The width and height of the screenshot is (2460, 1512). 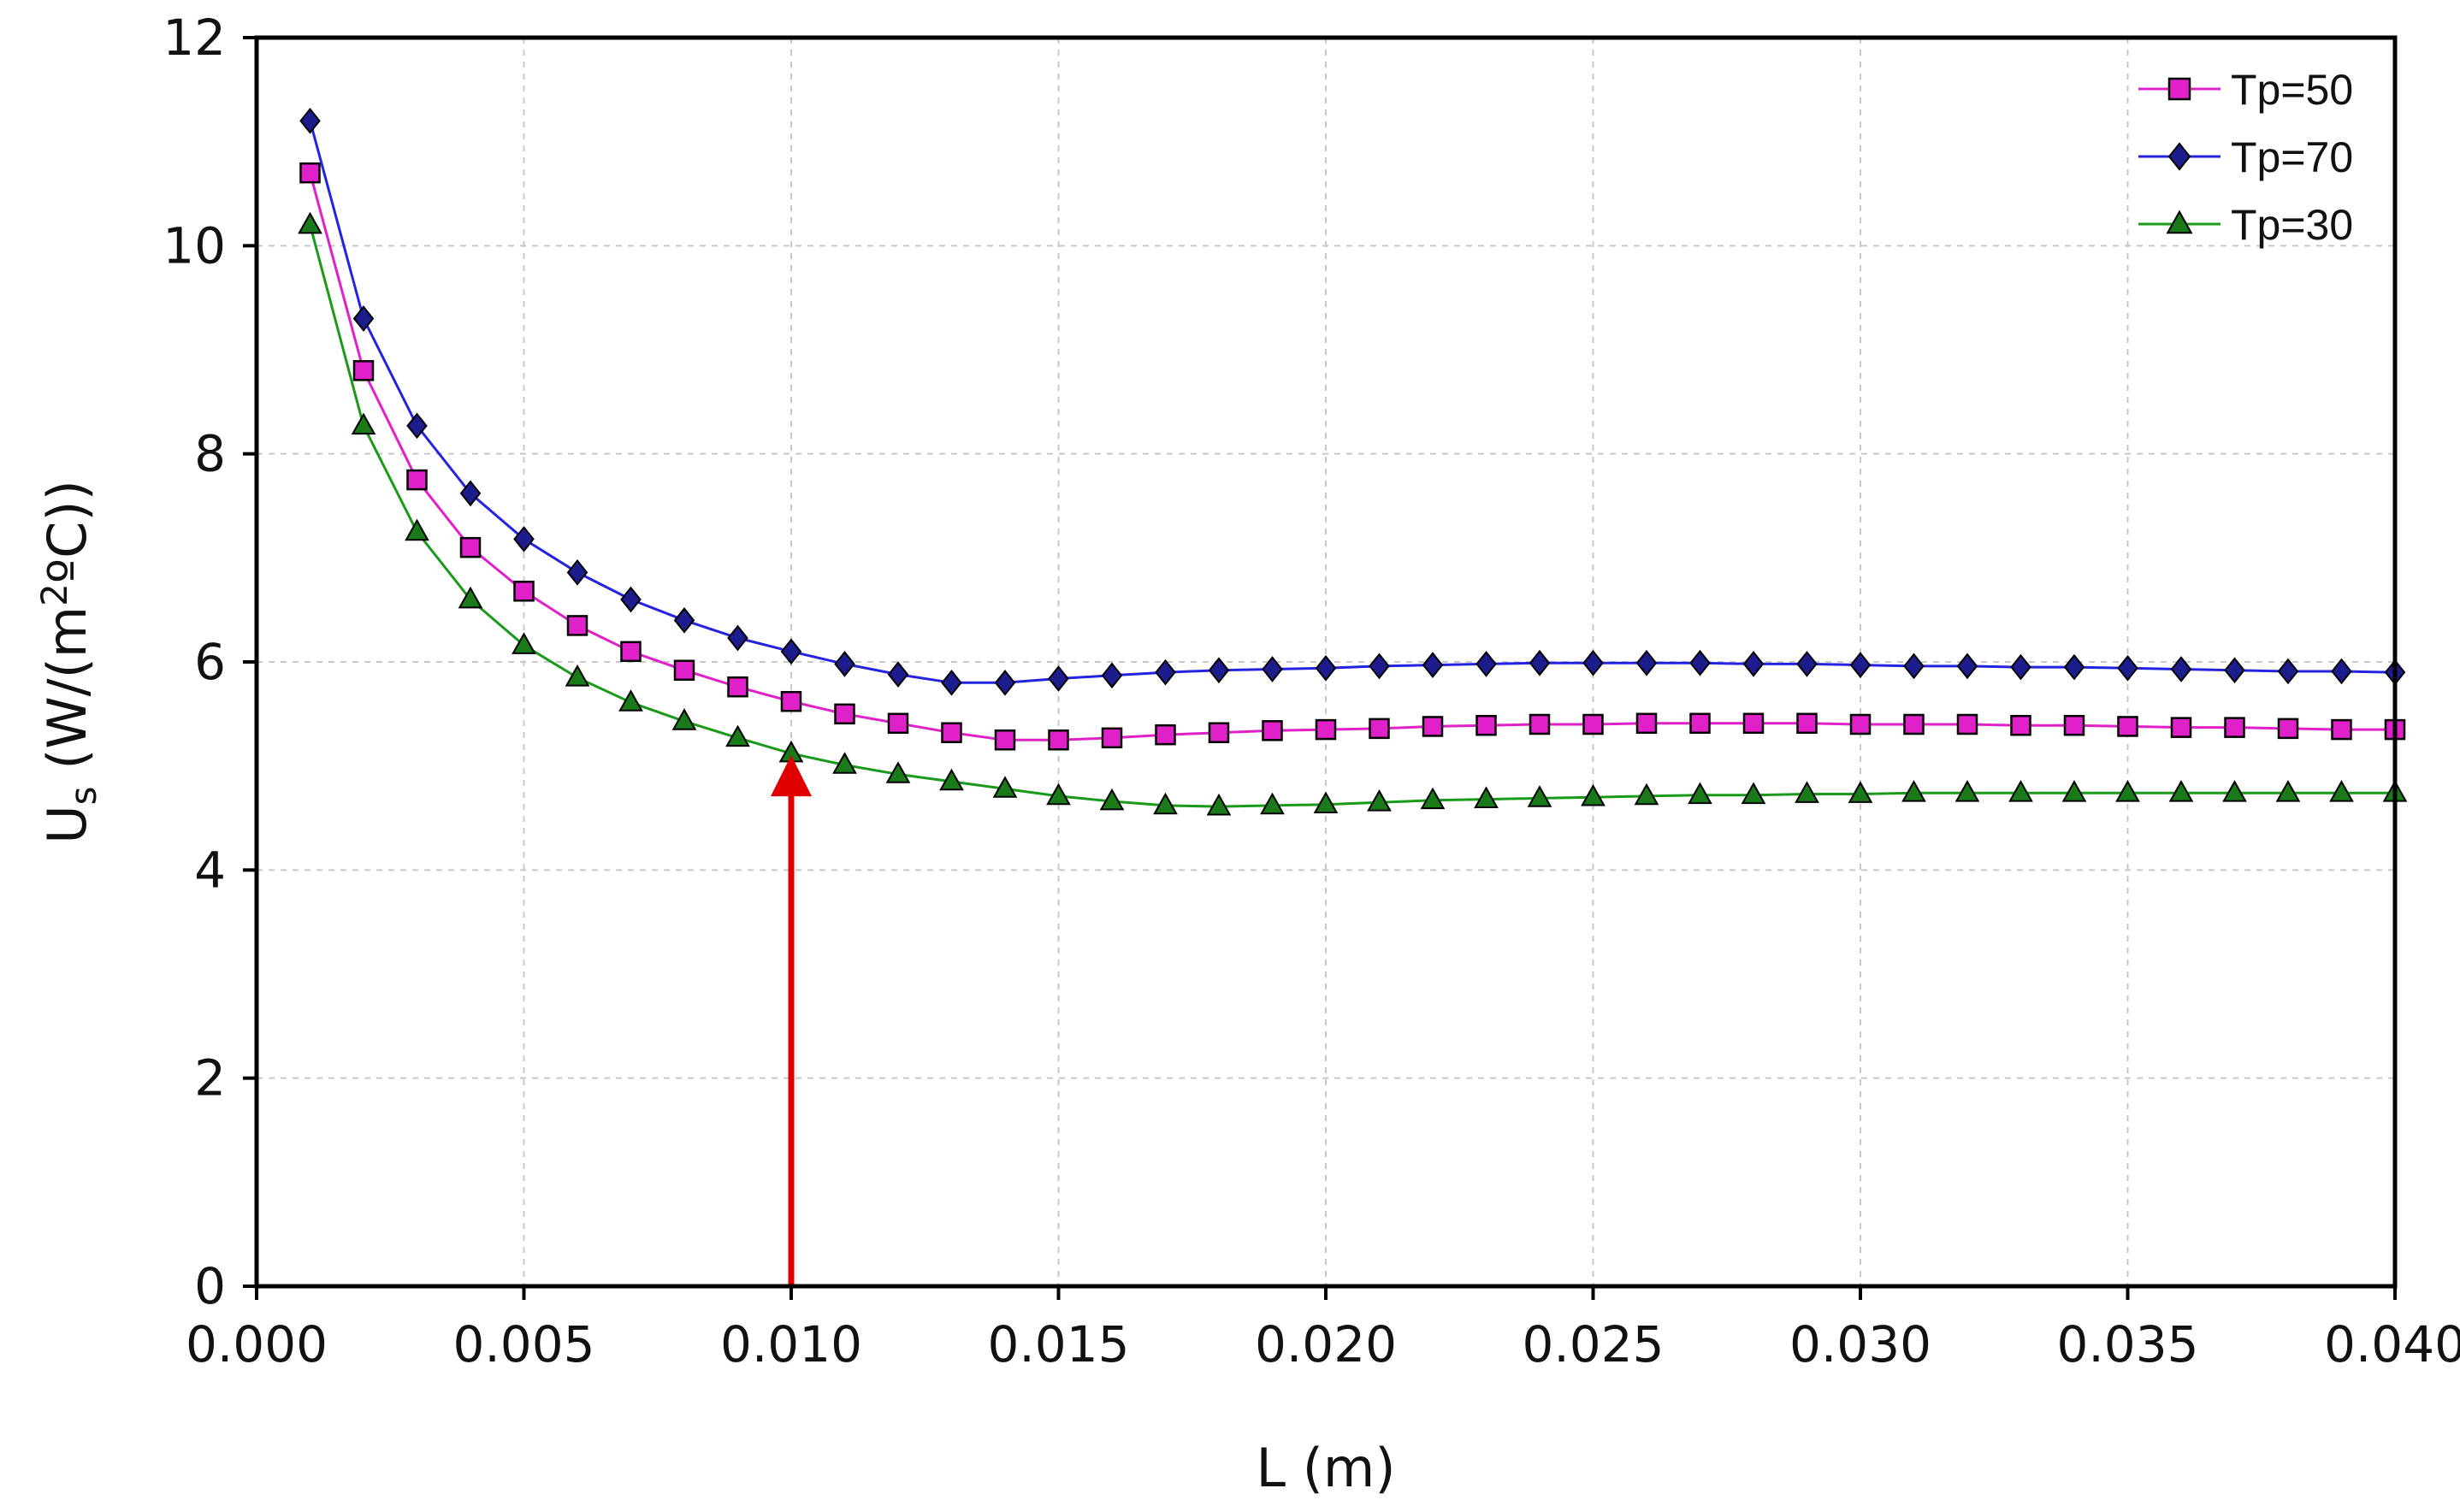 I want to click on legend-item: Tp=50, so click(x=2246, y=90).